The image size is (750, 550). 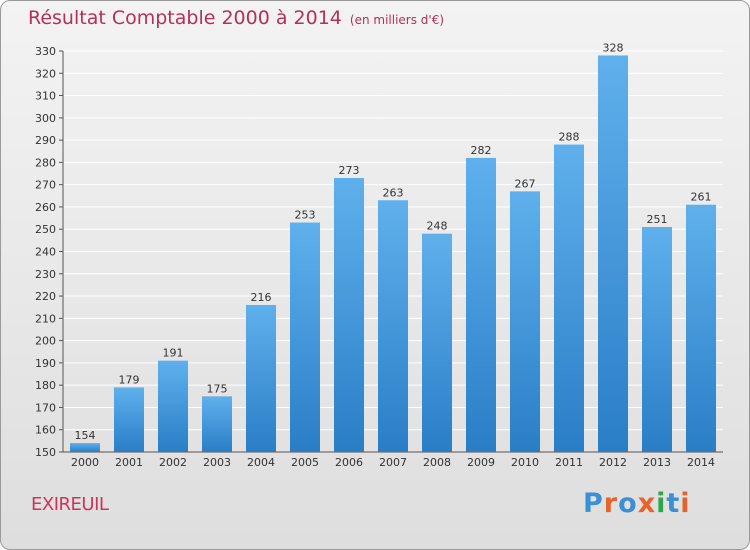 I want to click on data-label: 154, so click(x=85, y=435).